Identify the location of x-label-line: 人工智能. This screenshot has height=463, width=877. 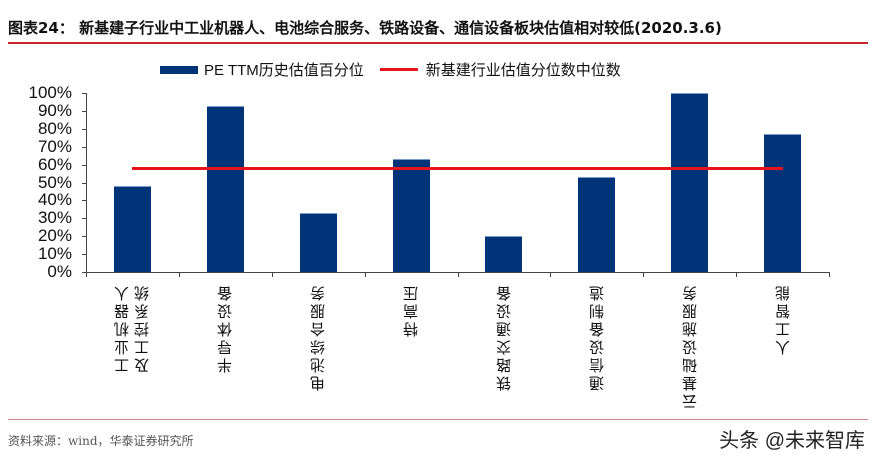
(782, 319).